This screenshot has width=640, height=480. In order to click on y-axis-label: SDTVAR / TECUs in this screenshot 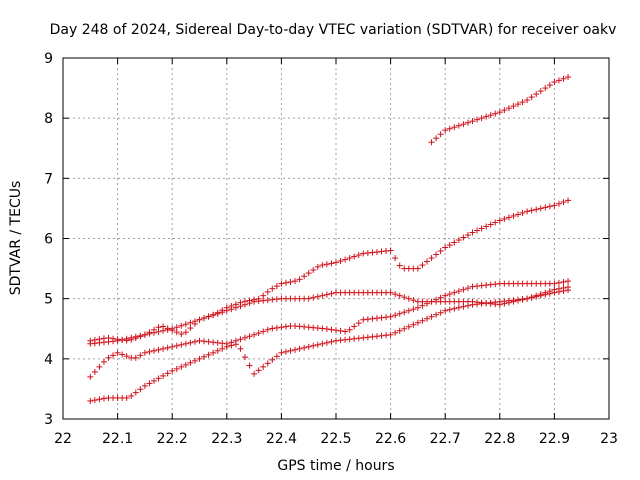, I will do `click(16, 238)`.